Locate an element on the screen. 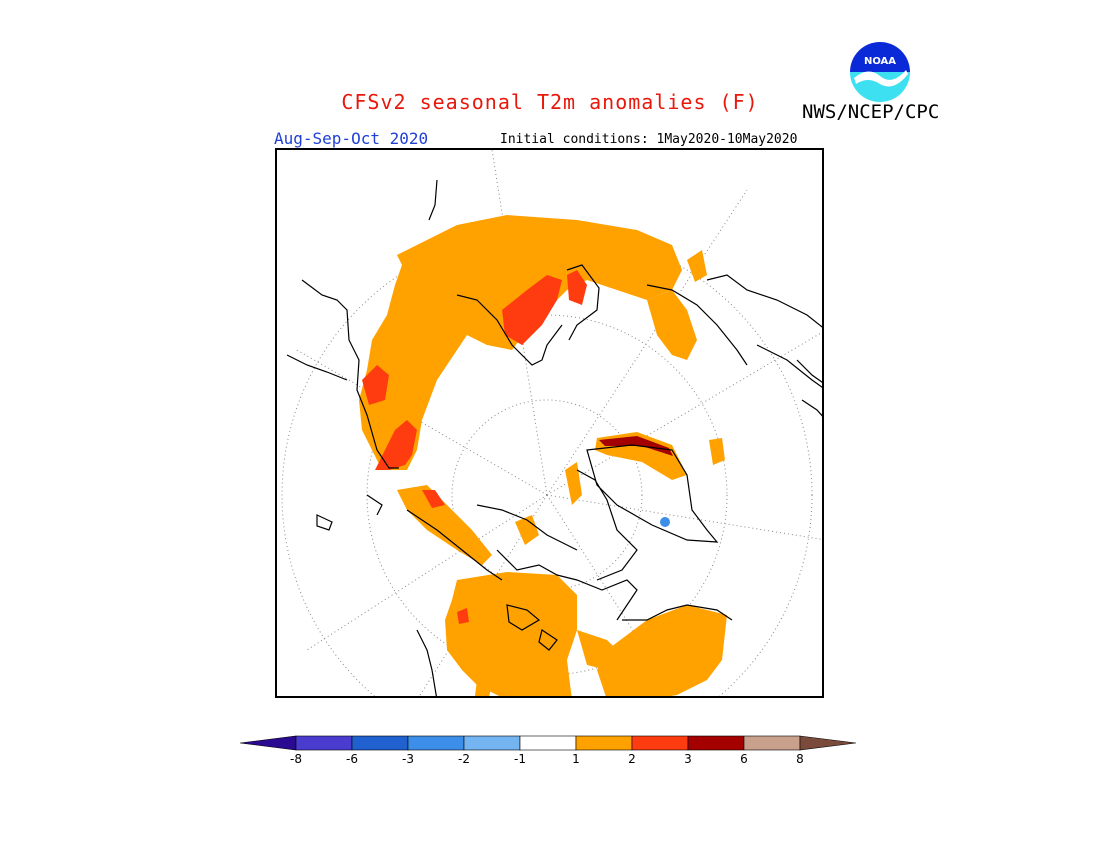 This screenshot has height=850, width=1100. legend-swatches is located at coordinates (548, 743).